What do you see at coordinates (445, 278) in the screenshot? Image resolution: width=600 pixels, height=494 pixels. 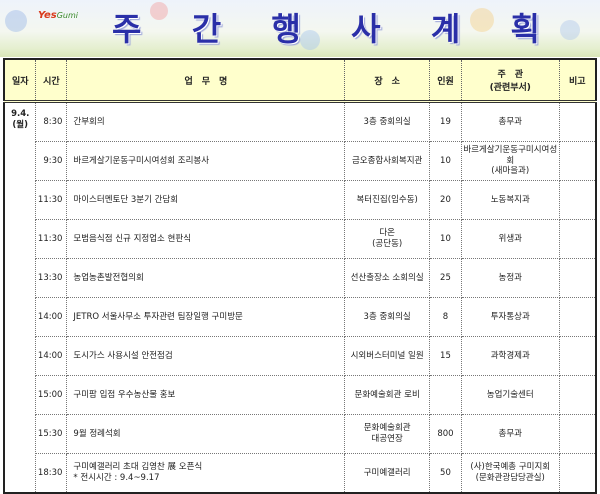 I see `people-cell: 25` at bounding box center [445, 278].